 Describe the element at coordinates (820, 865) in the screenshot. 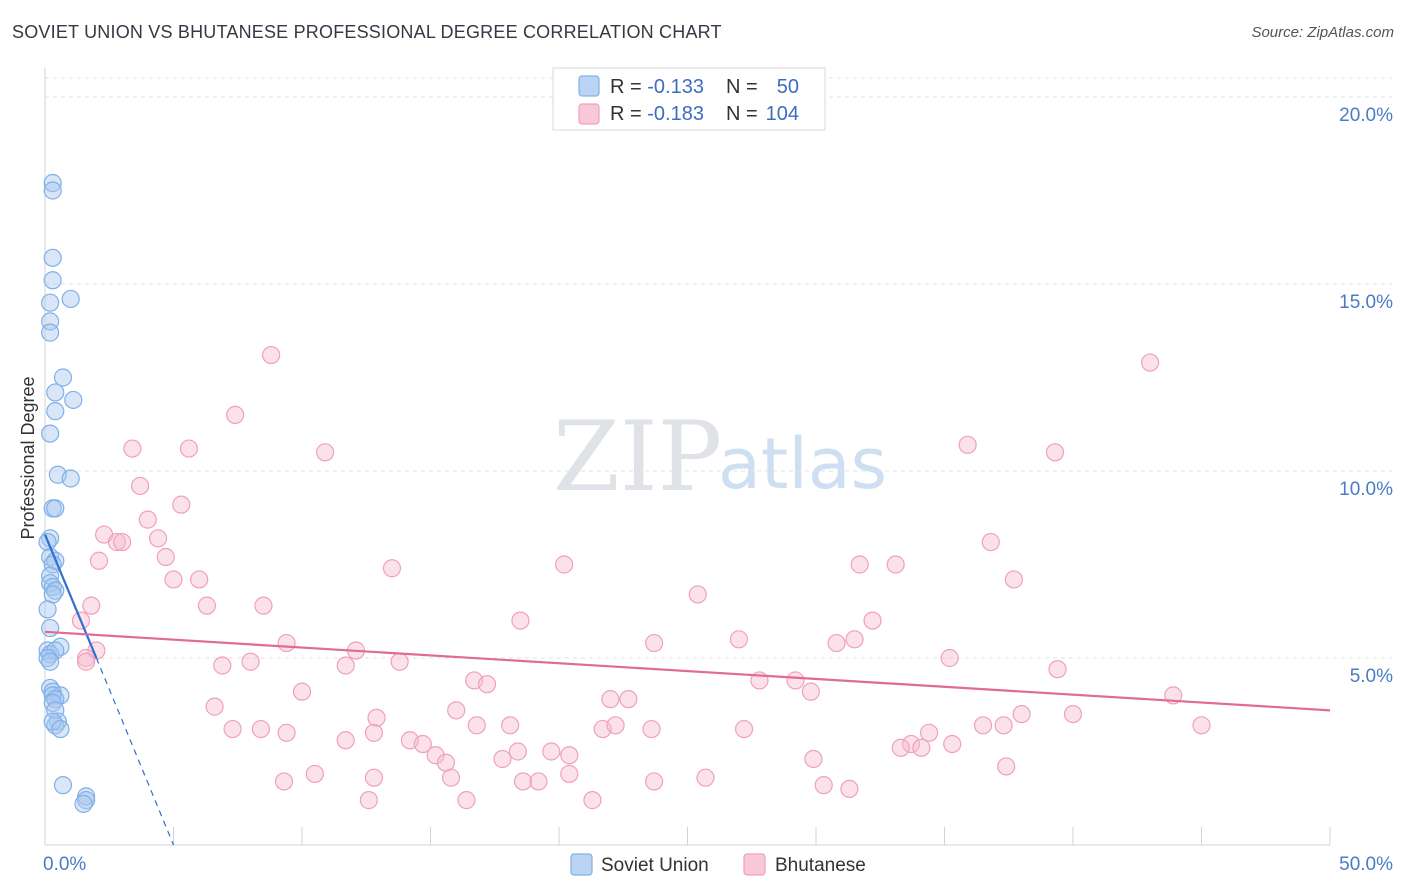

I see `series-label-bhutanese: Bhutanese` at that location.